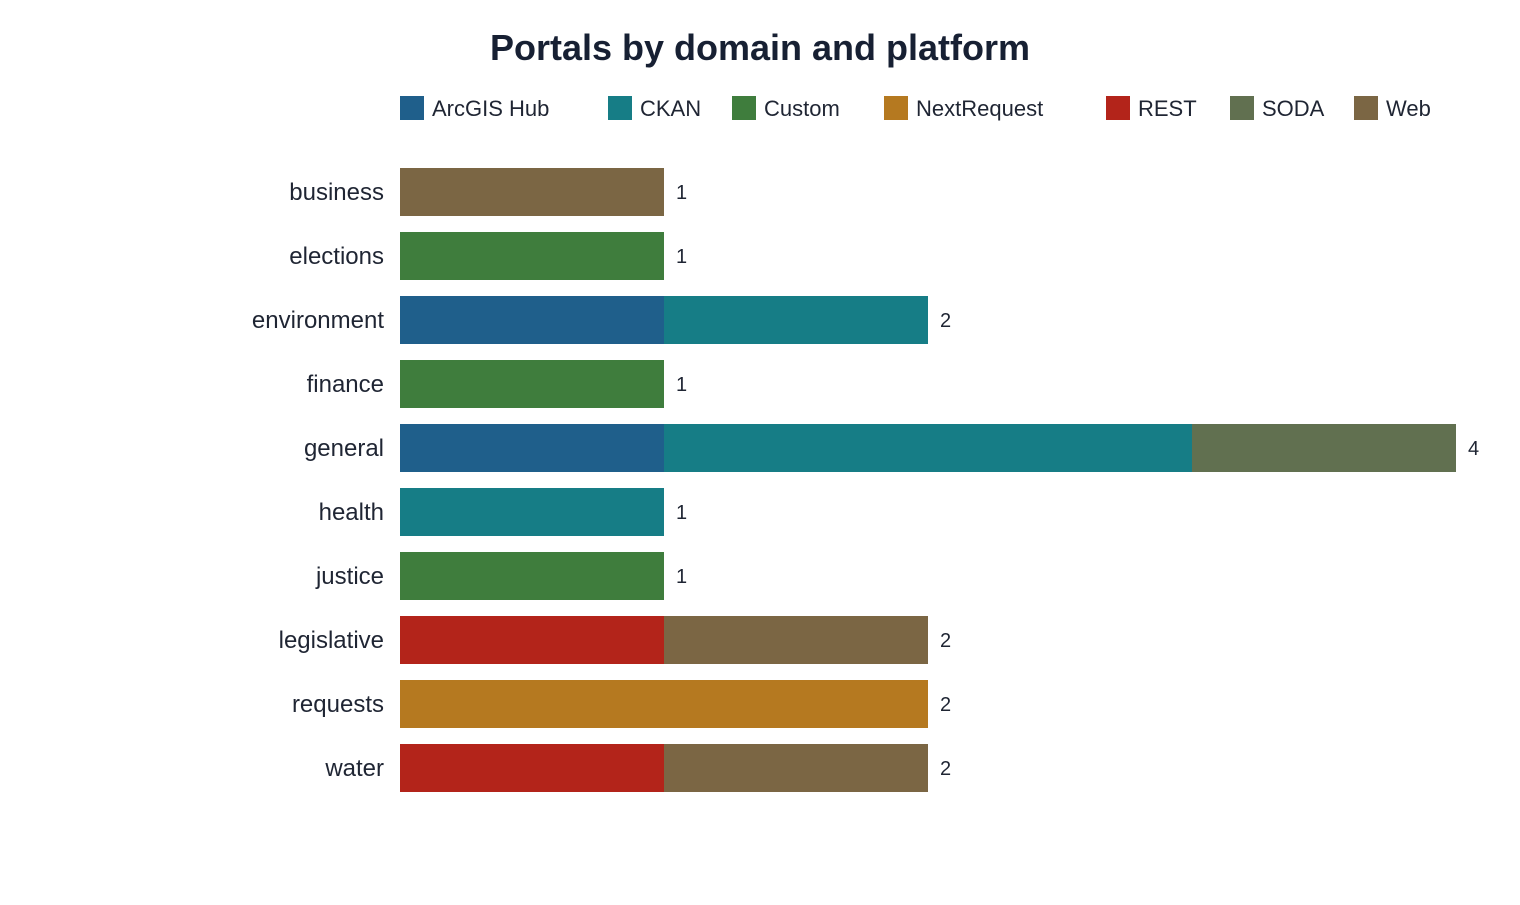 The height and width of the screenshot is (905, 1520). Describe the element at coordinates (681, 193) in the screenshot. I see `total-label-business: 1` at that location.